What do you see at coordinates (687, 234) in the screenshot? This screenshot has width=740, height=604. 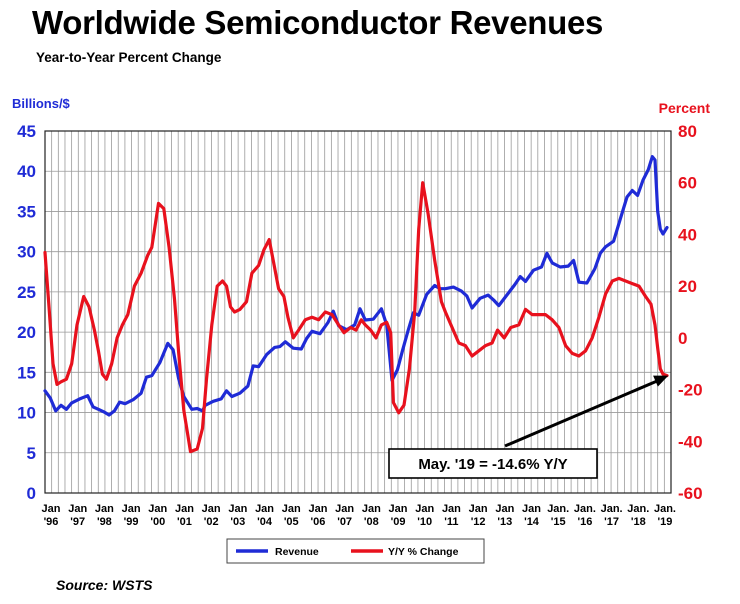 I see `right-tick-label: 40` at bounding box center [687, 234].